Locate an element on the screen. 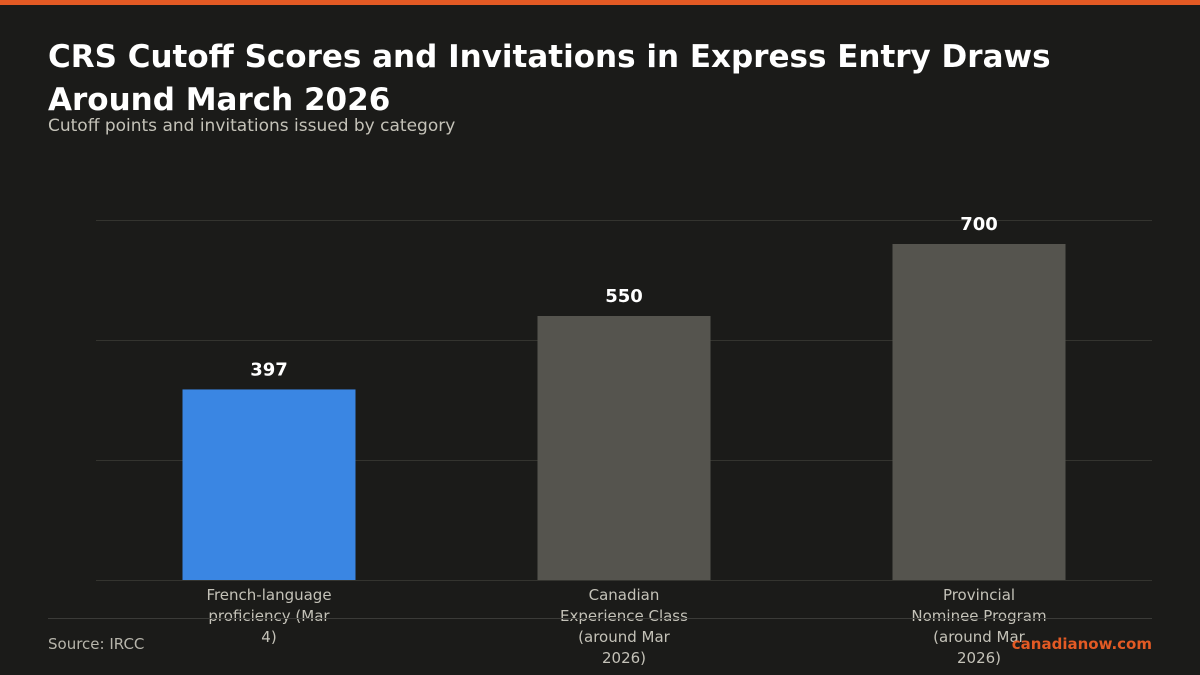 This screenshot has width=1200, height=675. x-tick-label-2-line-0: Provincial is located at coordinates (979, 595).